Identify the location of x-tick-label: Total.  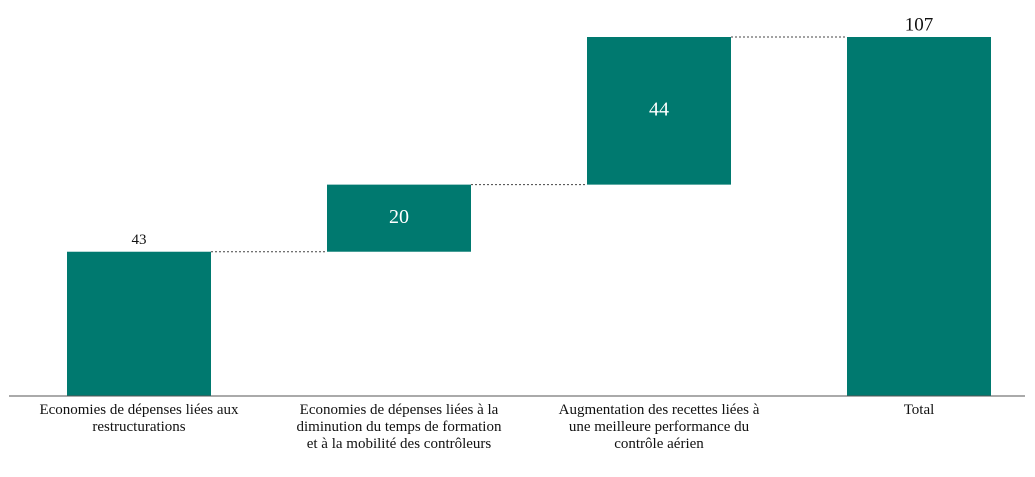
(919, 410).